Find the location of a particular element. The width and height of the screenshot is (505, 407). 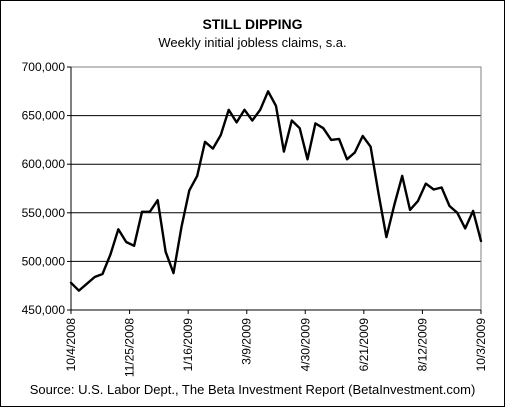

x-tick-label: 11/25/2008 is located at coordinates (130, 347).